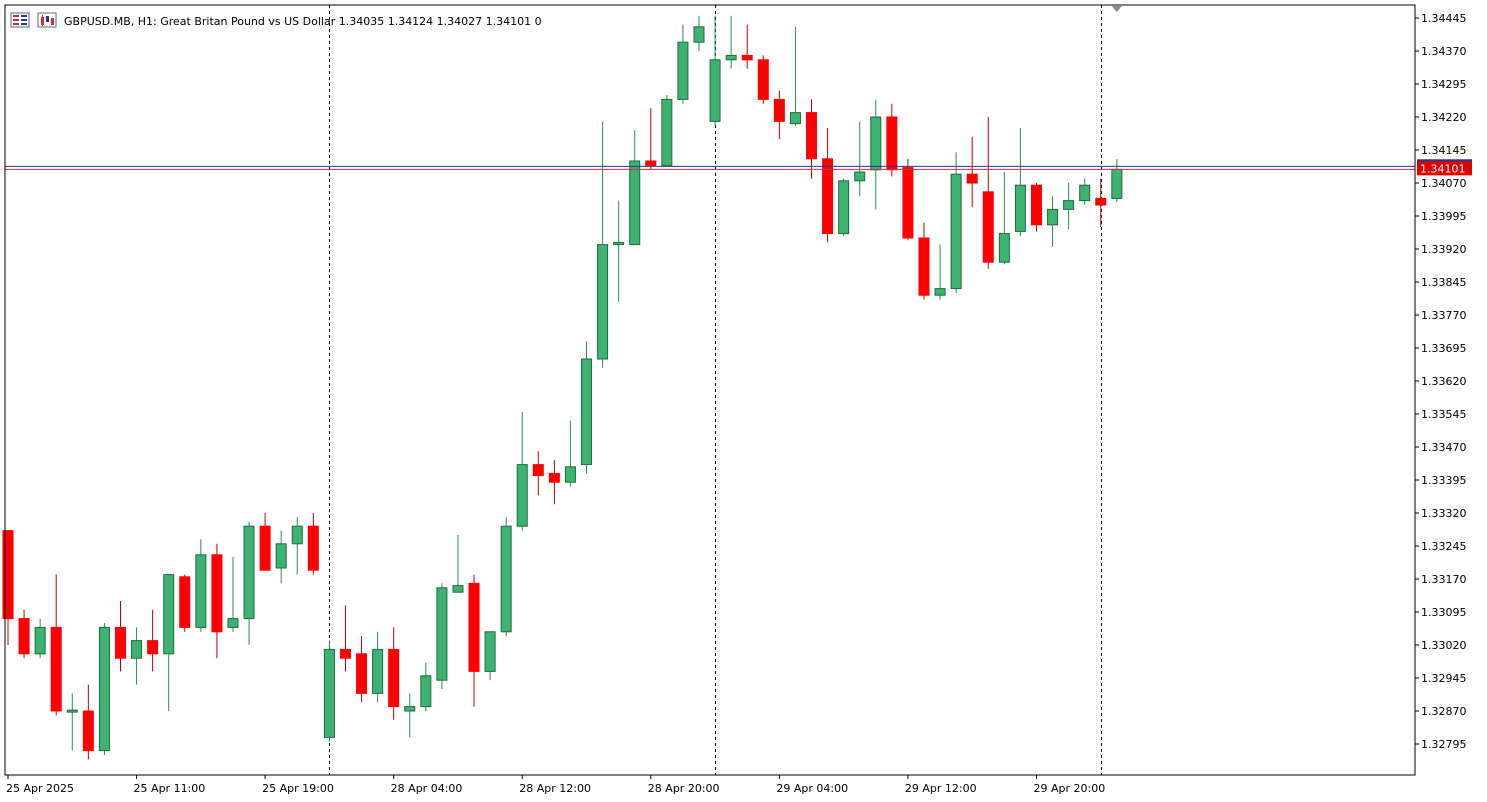 The image size is (1487, 802). I want to click on y-tick-label: 1.34445, so click(1444, 18).